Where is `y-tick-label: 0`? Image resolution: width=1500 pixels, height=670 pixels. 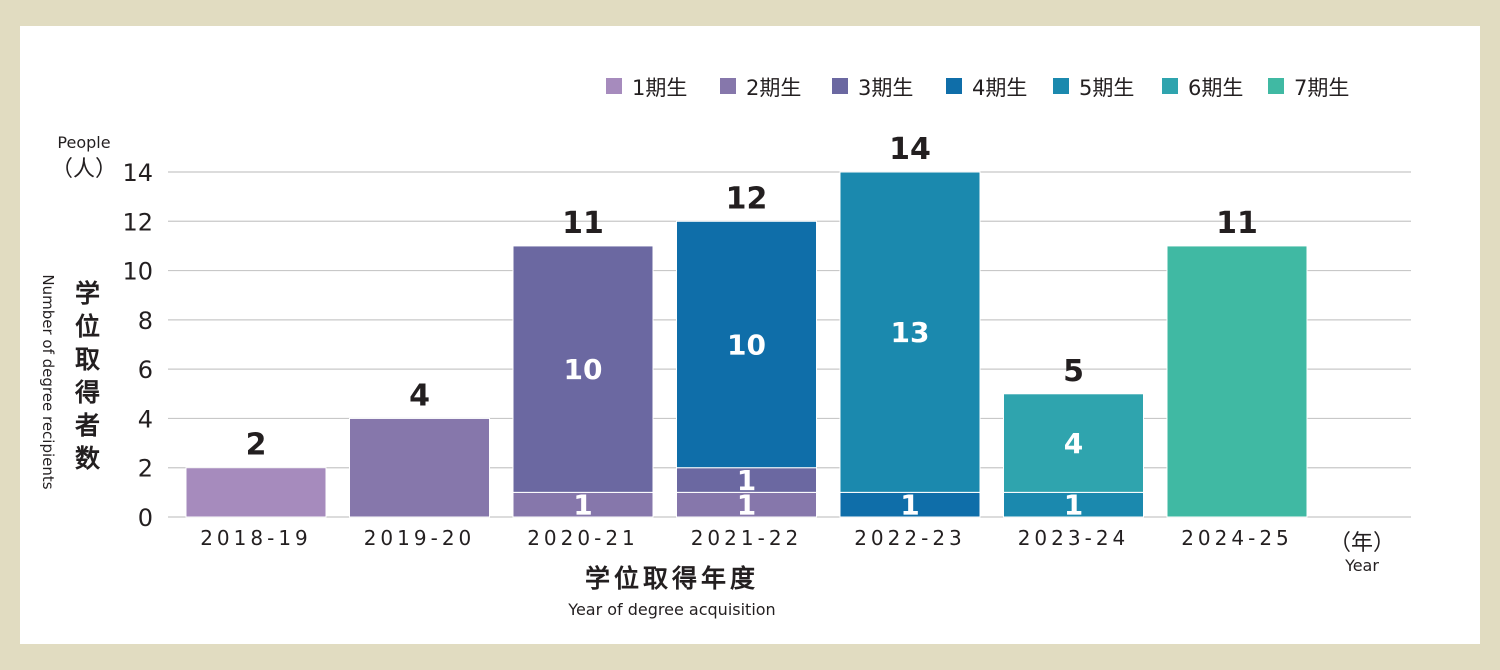 y-tick-label: 0 is located at coordinates (145, 518).